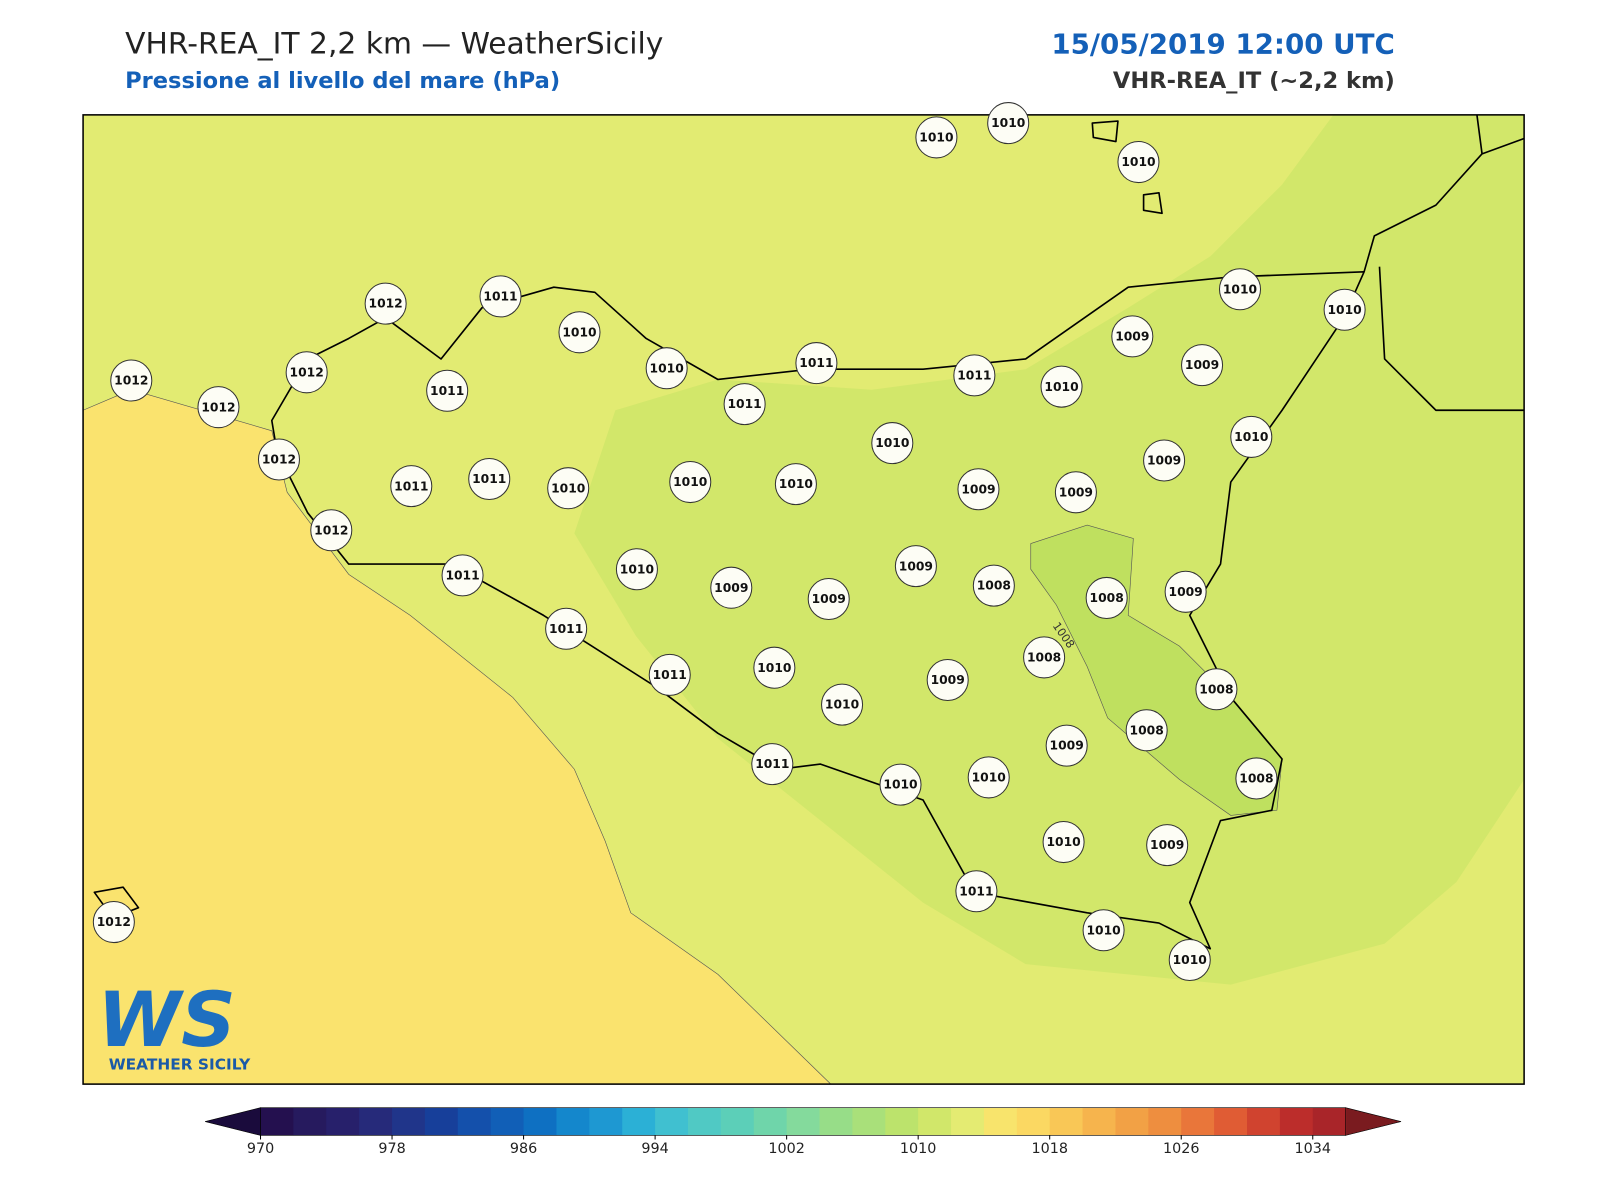 The height and width of the screenshot is (1200, 1600). What do you see at coordinates (1313, 1149) in the screenshot?
I see `colorbar-tick-label: 1034` at bounding box center [1313, 1149].